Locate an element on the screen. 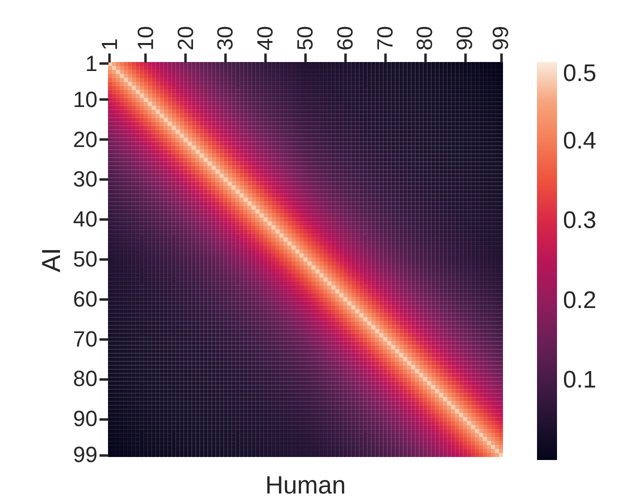 The width and height of the screenshot is (620, 496). x-axis-title: Human is located at coordinates (305, 484).